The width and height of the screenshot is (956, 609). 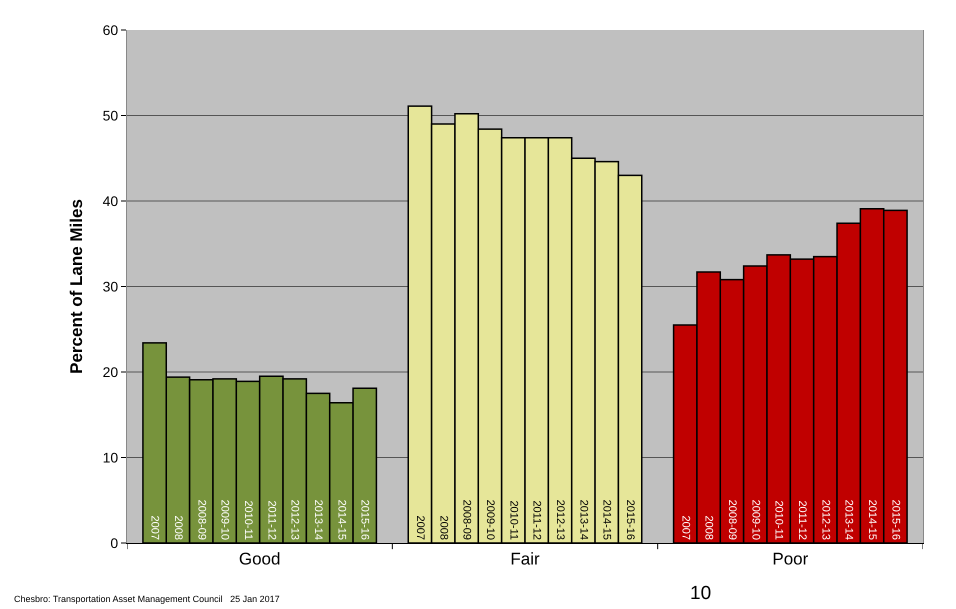 What do you see at coordinates (318, 520) in the screenshot?
I see `series-label: 2013-14` at bounding box center [318, 520].